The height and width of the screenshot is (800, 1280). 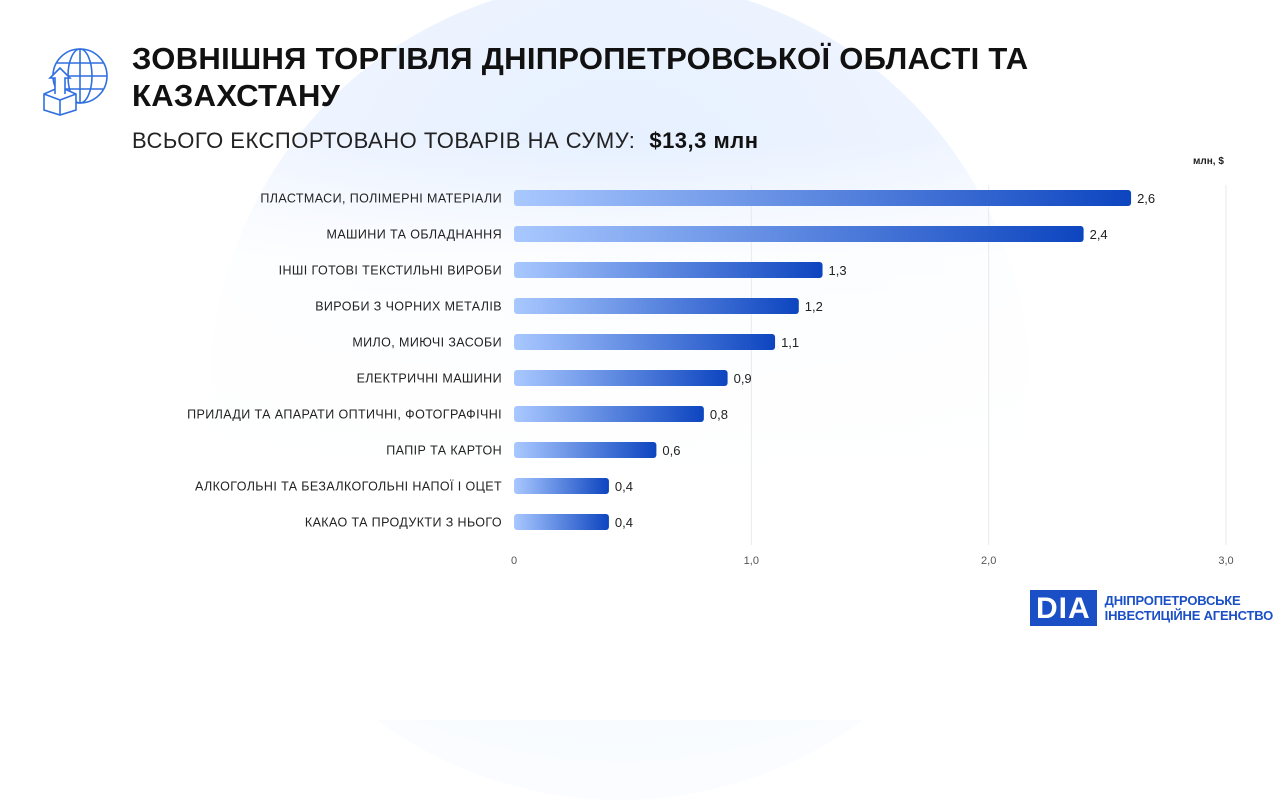 What do you see at coordinates (427, 343) in the screenshot?
I see `category-label: МИЛО, МИЮЧІ ЗАСОБИ` at bounding box center [427, 343].